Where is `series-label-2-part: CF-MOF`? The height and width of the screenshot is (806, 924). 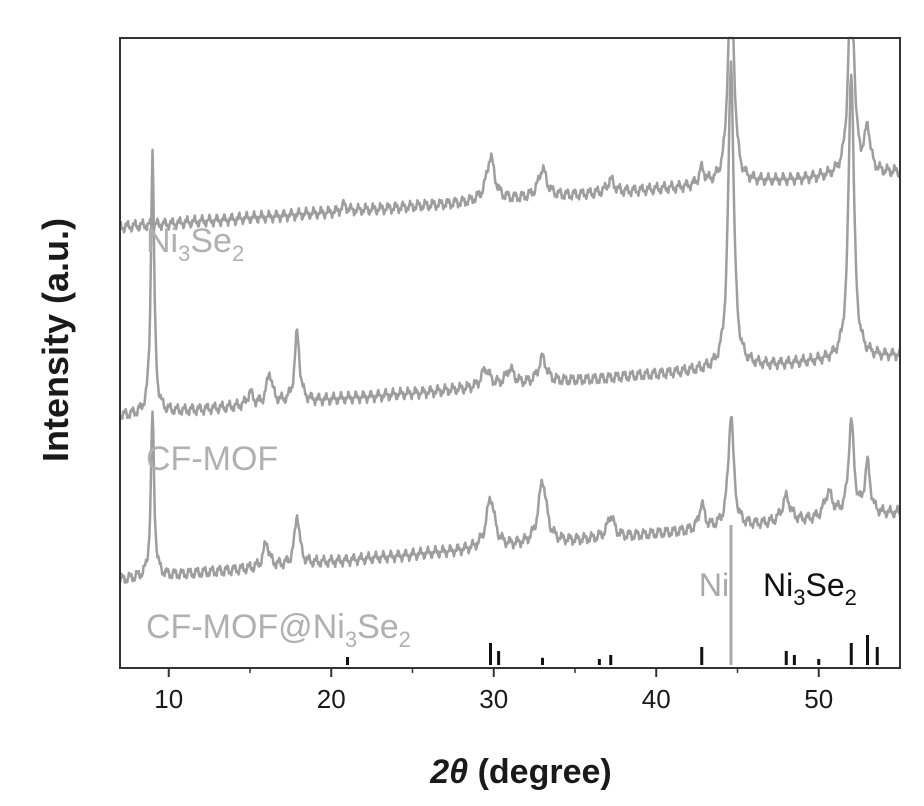
series-label-2-part: CF-MOF is located at coordinates (212, 459).